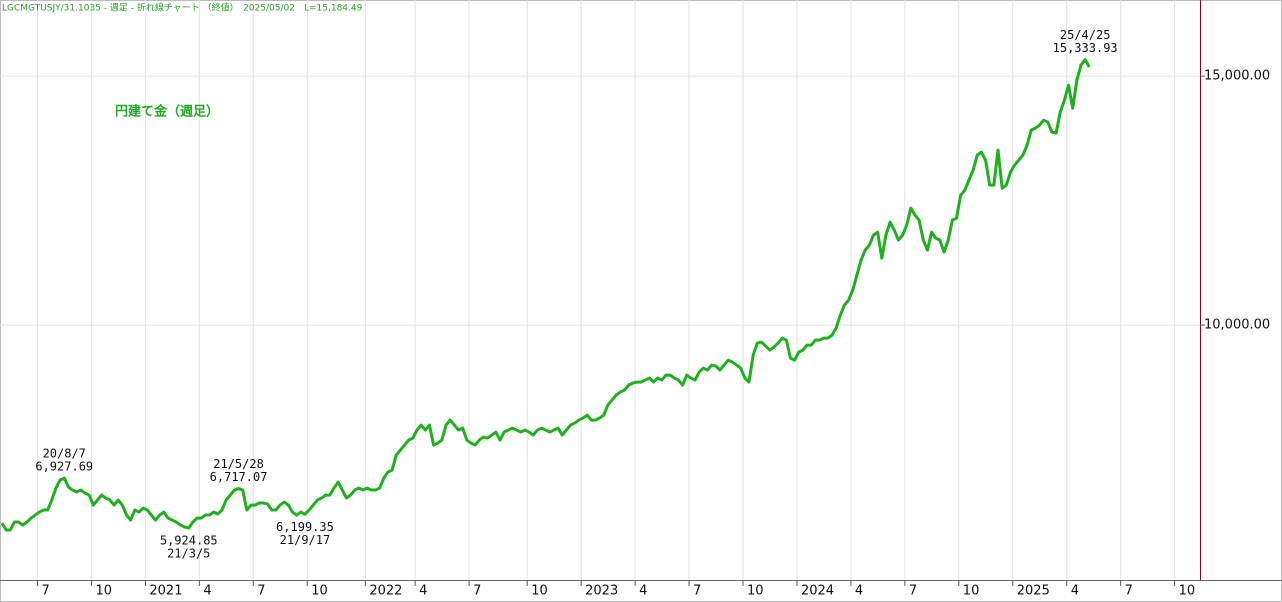 This screenshot has width=1282, height=602. Describe the element at coordinates (1033, 591) in the screenshot. I see `x-tick-label: 2025` at that location.